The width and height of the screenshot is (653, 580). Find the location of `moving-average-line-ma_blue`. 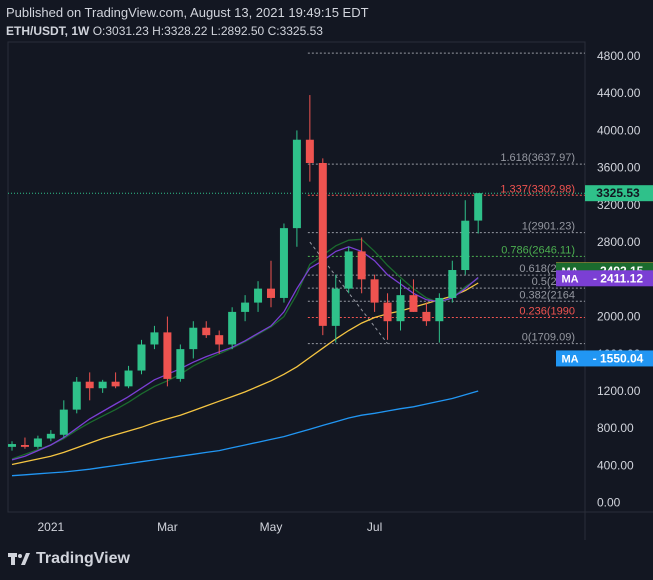

moving-average-line-ma_blue is located at coordinates (245, 433).